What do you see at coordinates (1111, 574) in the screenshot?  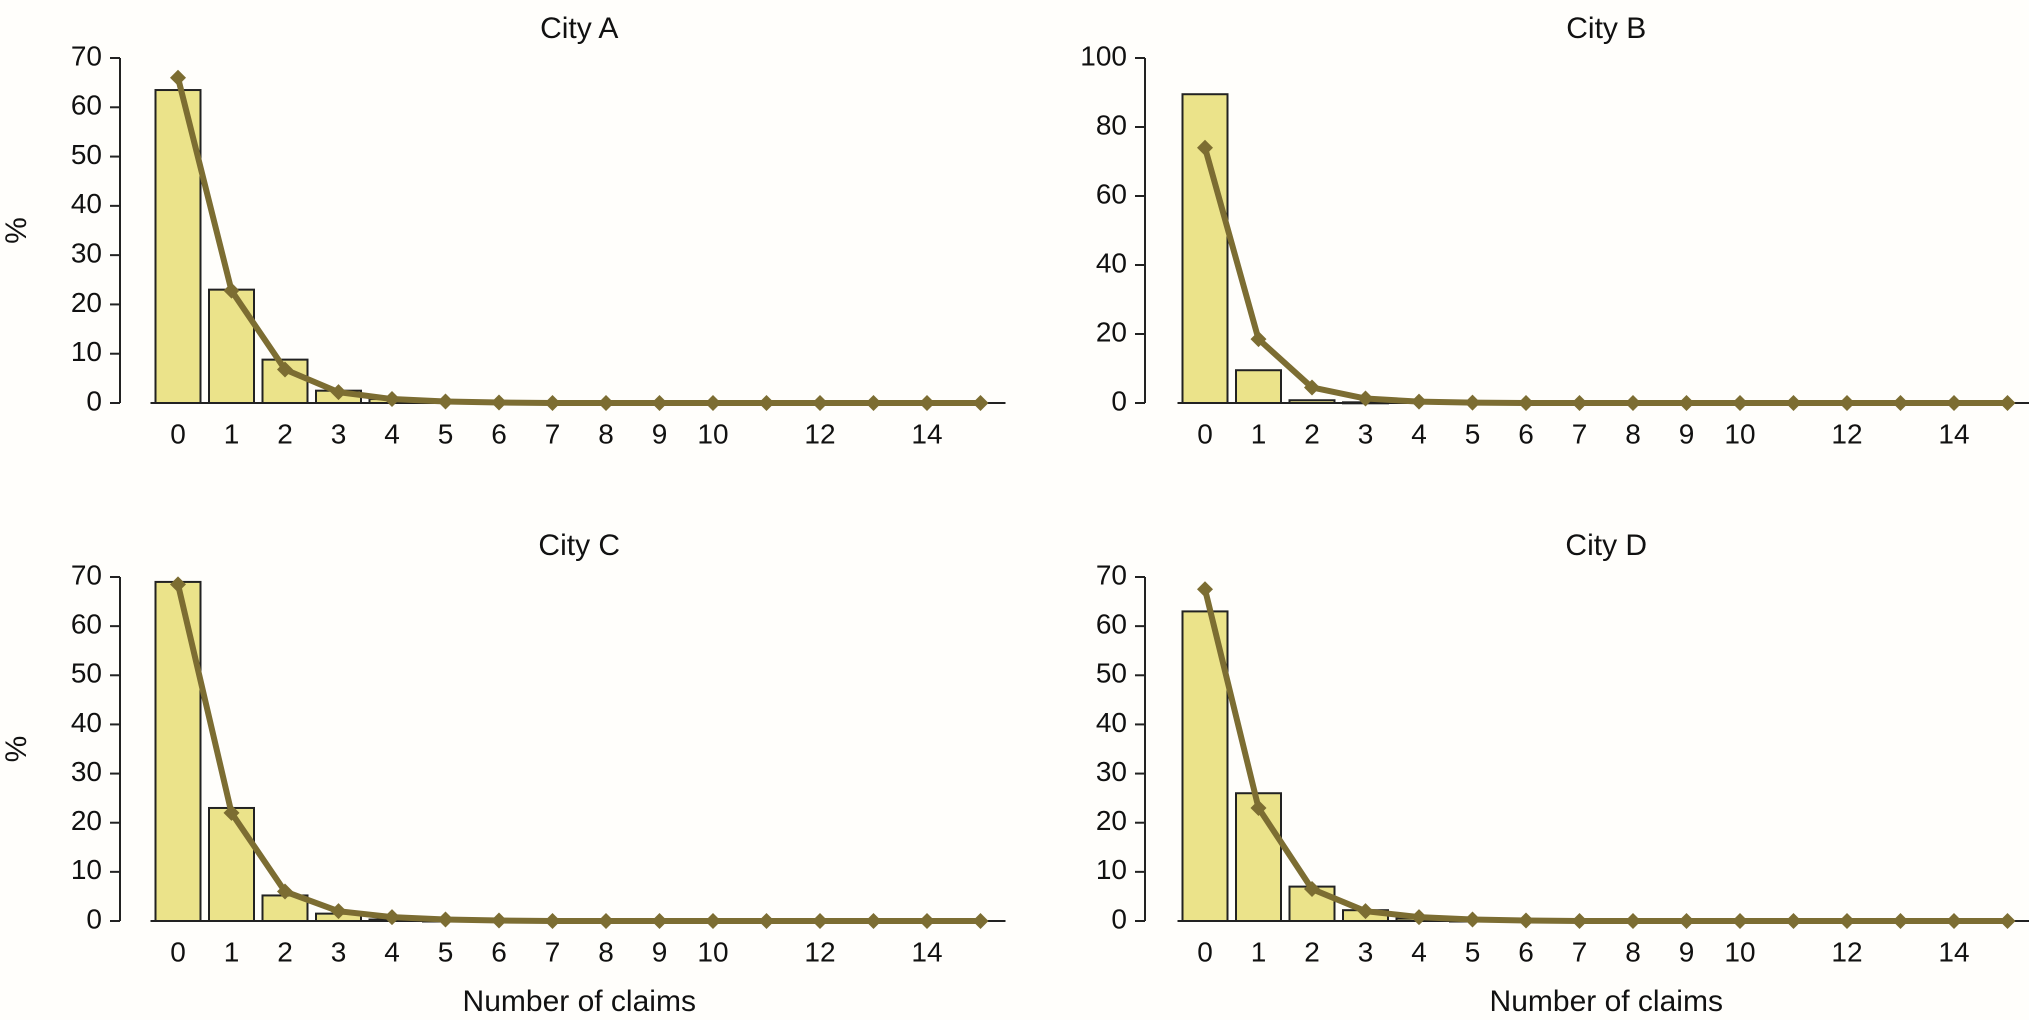 I see `y-tick-label: 70` at bounding box center [1111, 574].